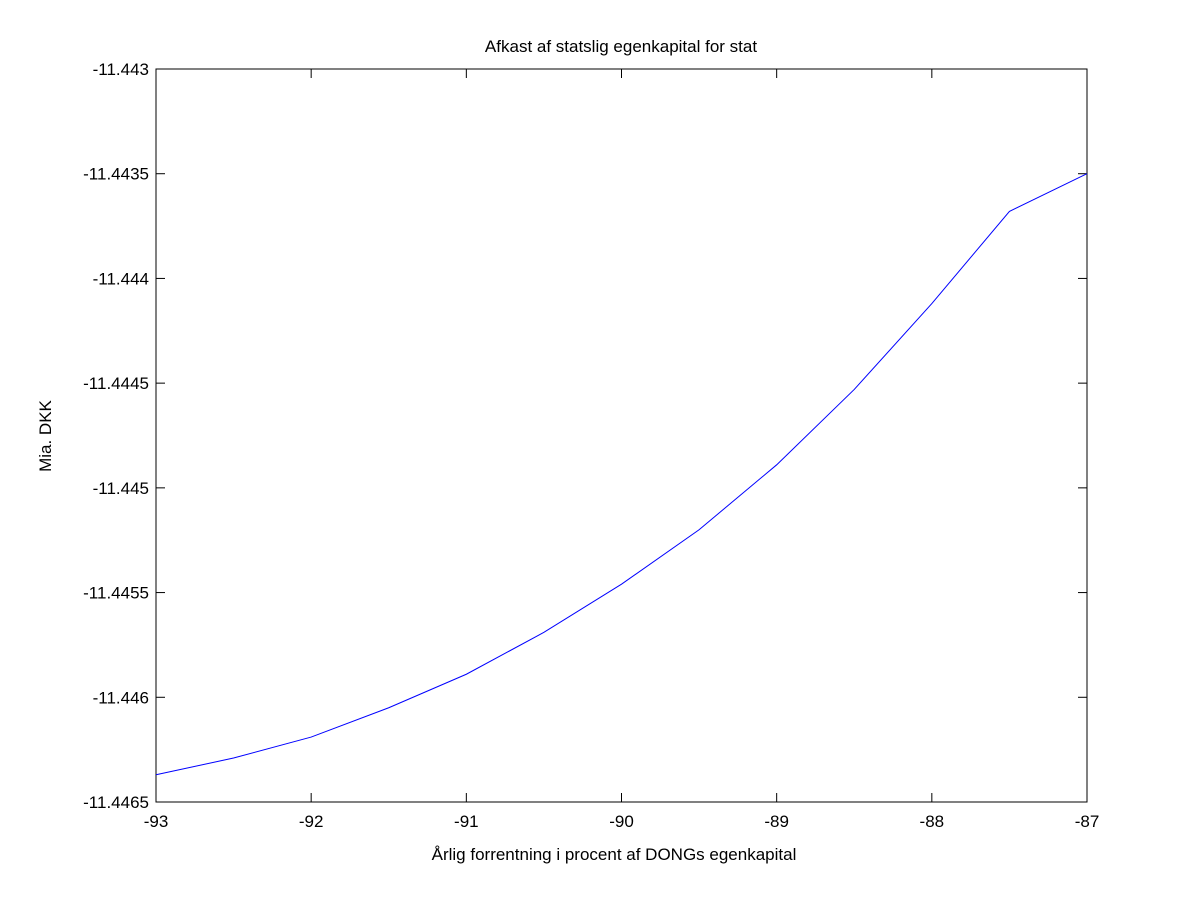  Describe the element at coordinates (311, 821) in the screenshot. I see `x-tick-label: -92` at that location.